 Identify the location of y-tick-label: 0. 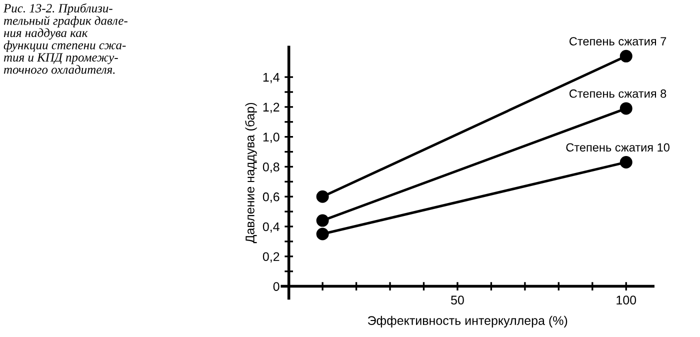
(276, 286).